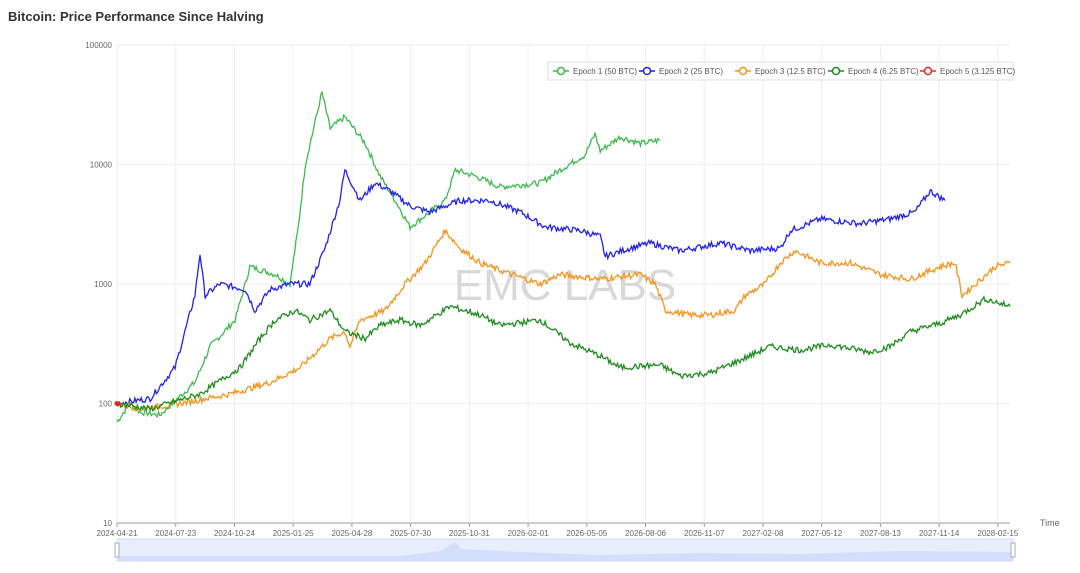  What do you see at coordinates (691, 71) in the screenshot?
I see `legend-label: Epoch 2 (25 BTC)` at bounding box center [691, 71].